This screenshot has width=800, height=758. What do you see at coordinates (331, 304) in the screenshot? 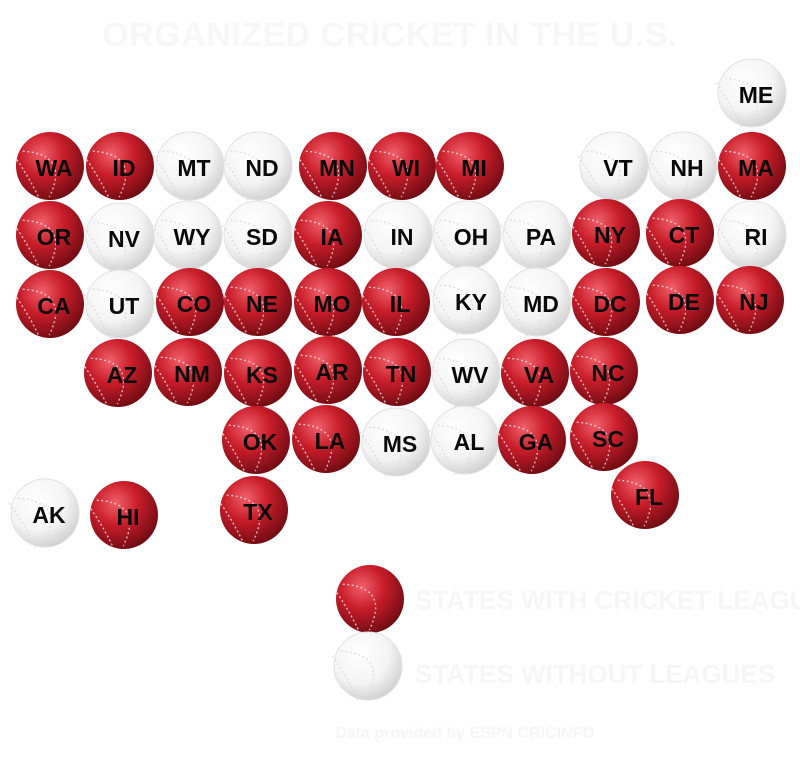
I see `state-label-mo: MO` at bounding box center [331, 304].